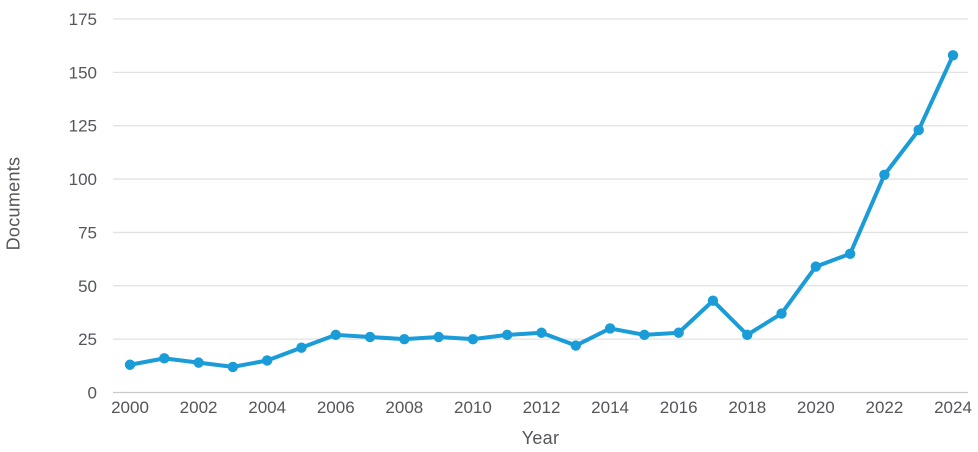 Image resolution: width=978 pixels, height=452 pixels. Describe the element at coordinates (164, 358) in the screenshot. I see `data-point-2001` at that location.